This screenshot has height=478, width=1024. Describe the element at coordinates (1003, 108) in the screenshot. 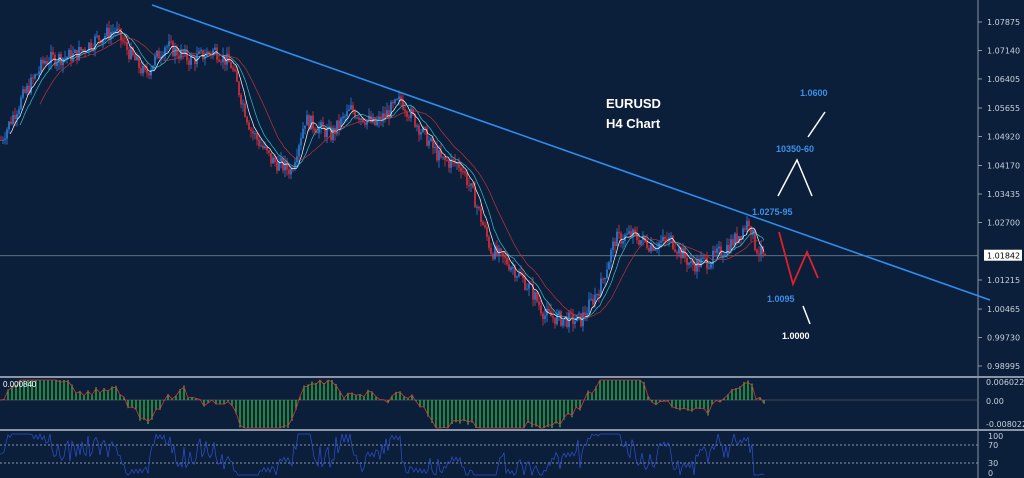

I see `y-tick-label: 1.05655` at that location.